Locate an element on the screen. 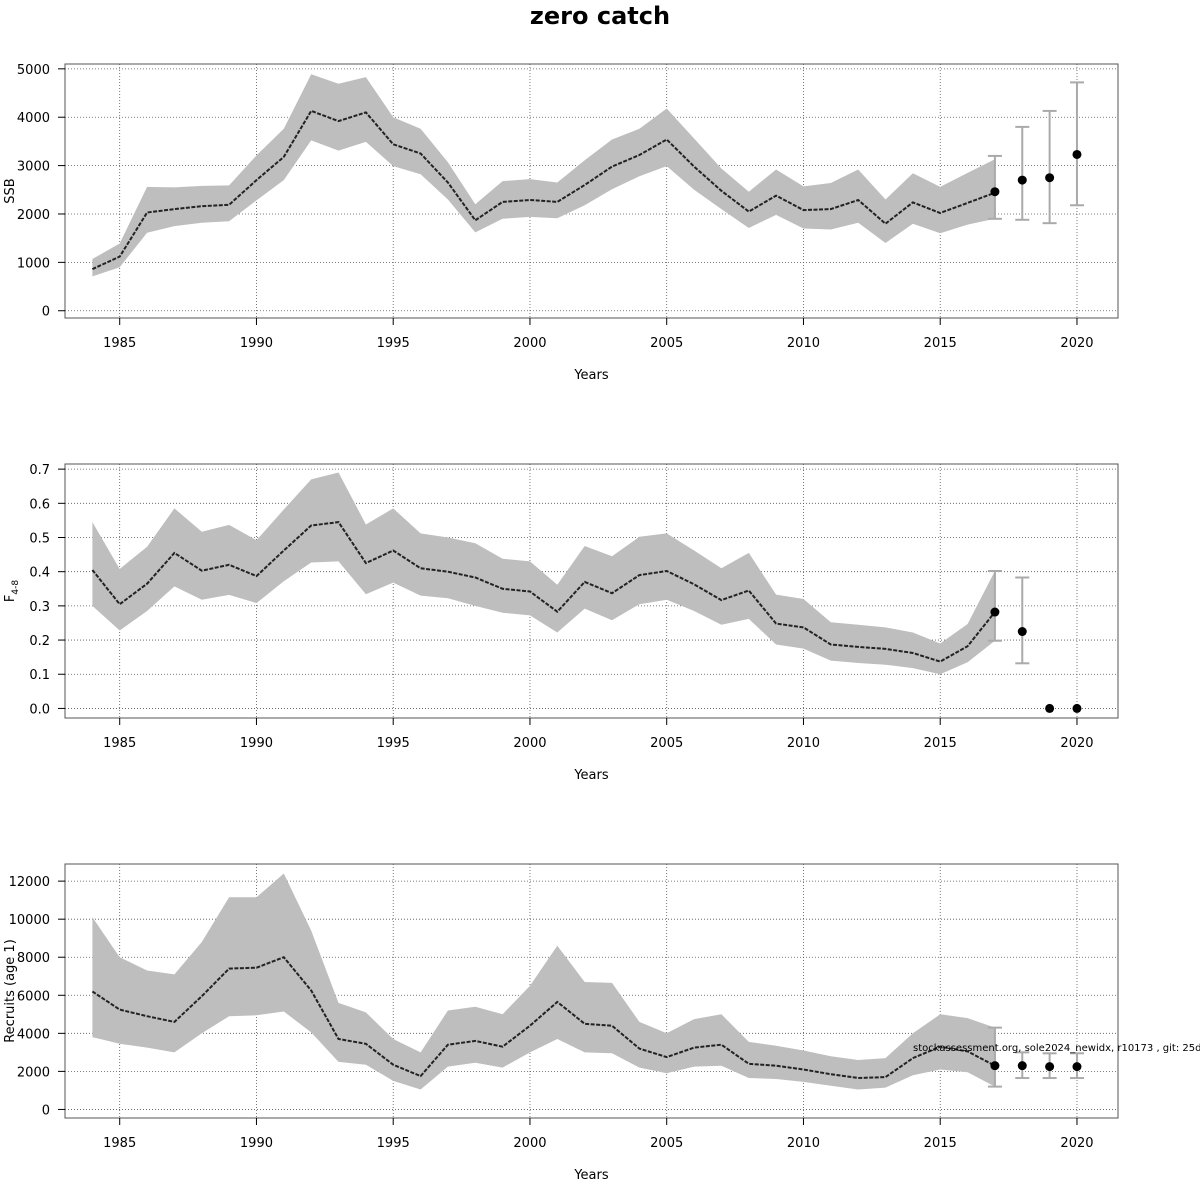  y-tick-label: 0.5 is located at coordinates (39, 538).